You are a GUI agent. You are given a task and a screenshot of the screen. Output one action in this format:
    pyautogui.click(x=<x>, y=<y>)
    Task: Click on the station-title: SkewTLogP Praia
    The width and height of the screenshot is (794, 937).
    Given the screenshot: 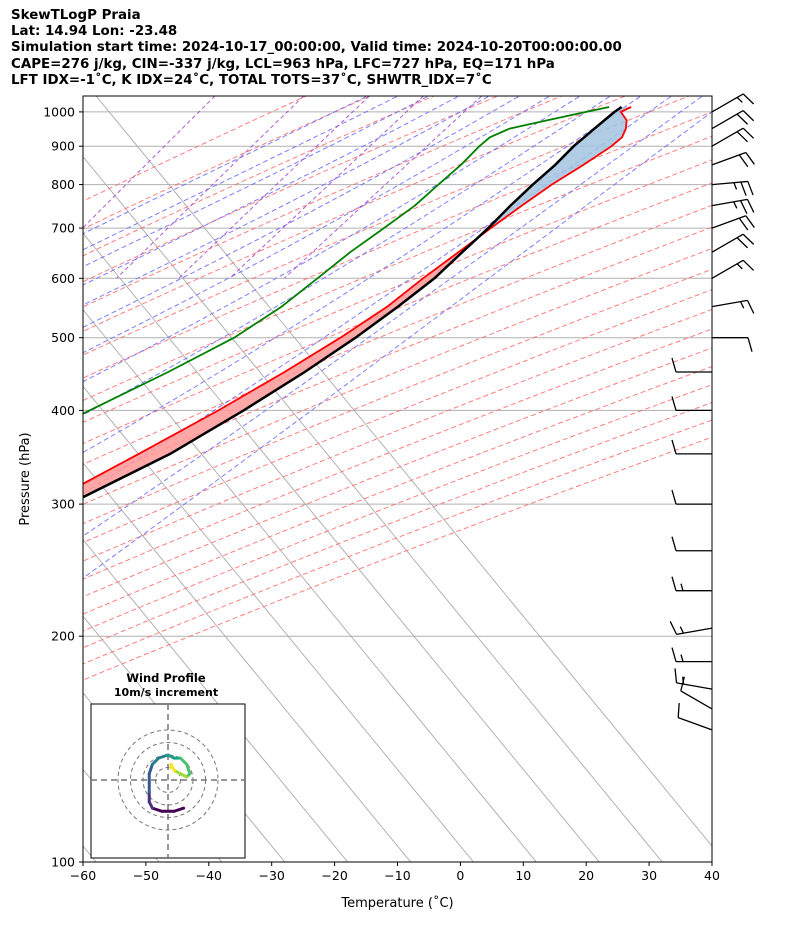 What is the action you would take?
    pyautogui.click(x=76, y=15)
    